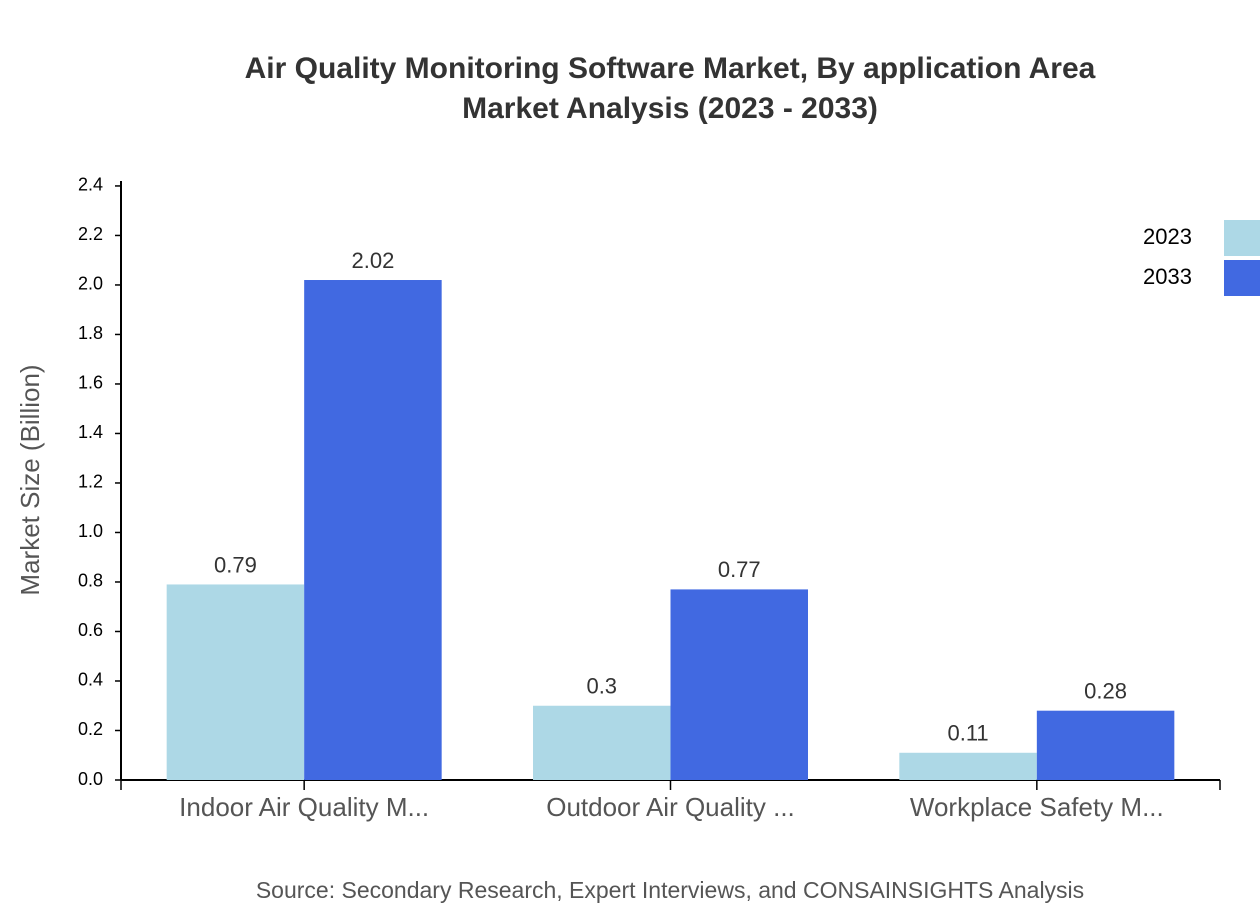 This screenshot has height=920, width=1260. What do you see at coordinates (90, 680) in the screenshot?
I see `y-tick-label: 0.4` at bounding box center [90, 680].